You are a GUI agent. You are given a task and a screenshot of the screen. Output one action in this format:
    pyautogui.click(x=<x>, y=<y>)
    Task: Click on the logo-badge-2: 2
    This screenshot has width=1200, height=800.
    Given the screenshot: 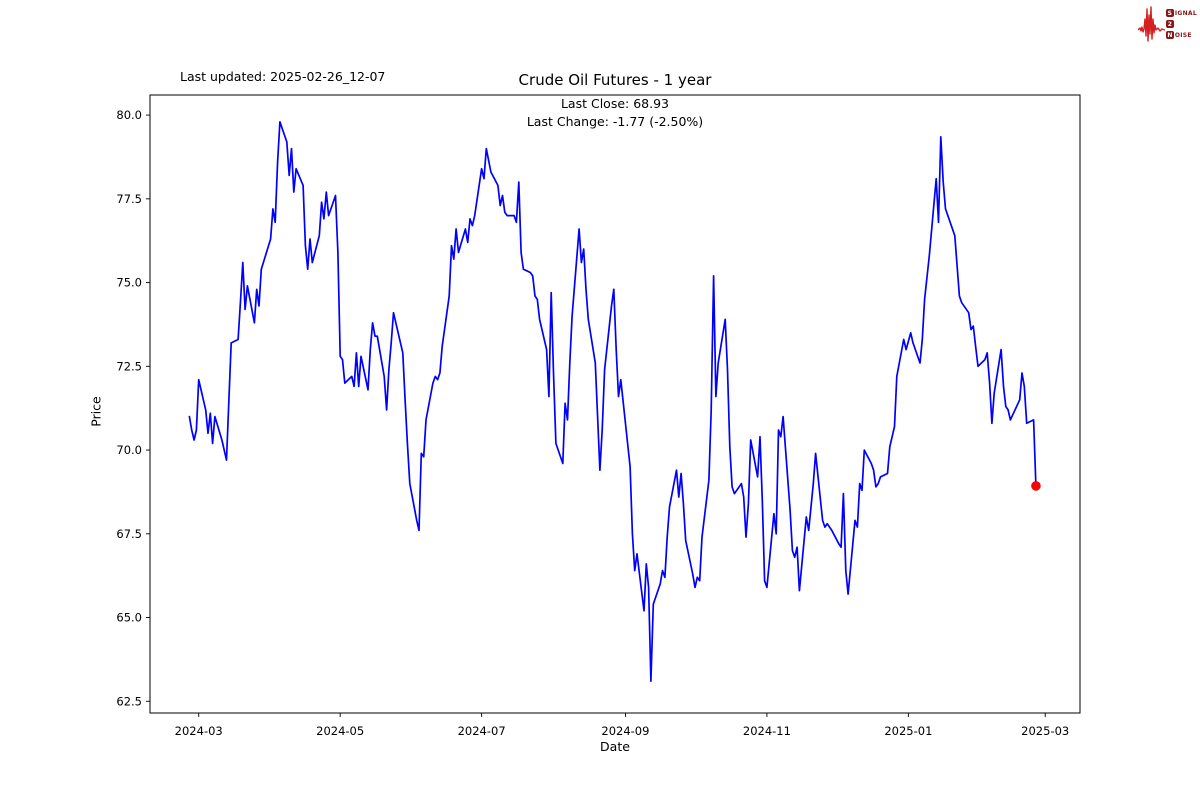 What is the action you would take?
    pyautogui.click(x=1169, y=24)
    